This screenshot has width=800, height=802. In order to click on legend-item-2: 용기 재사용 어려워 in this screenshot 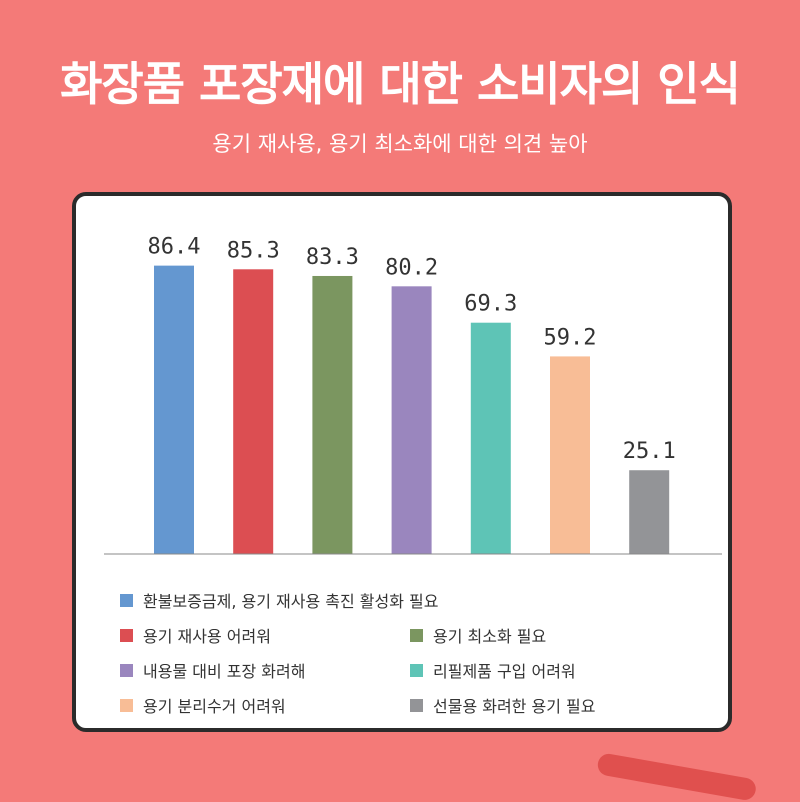, I will do `click(195, 635)`.